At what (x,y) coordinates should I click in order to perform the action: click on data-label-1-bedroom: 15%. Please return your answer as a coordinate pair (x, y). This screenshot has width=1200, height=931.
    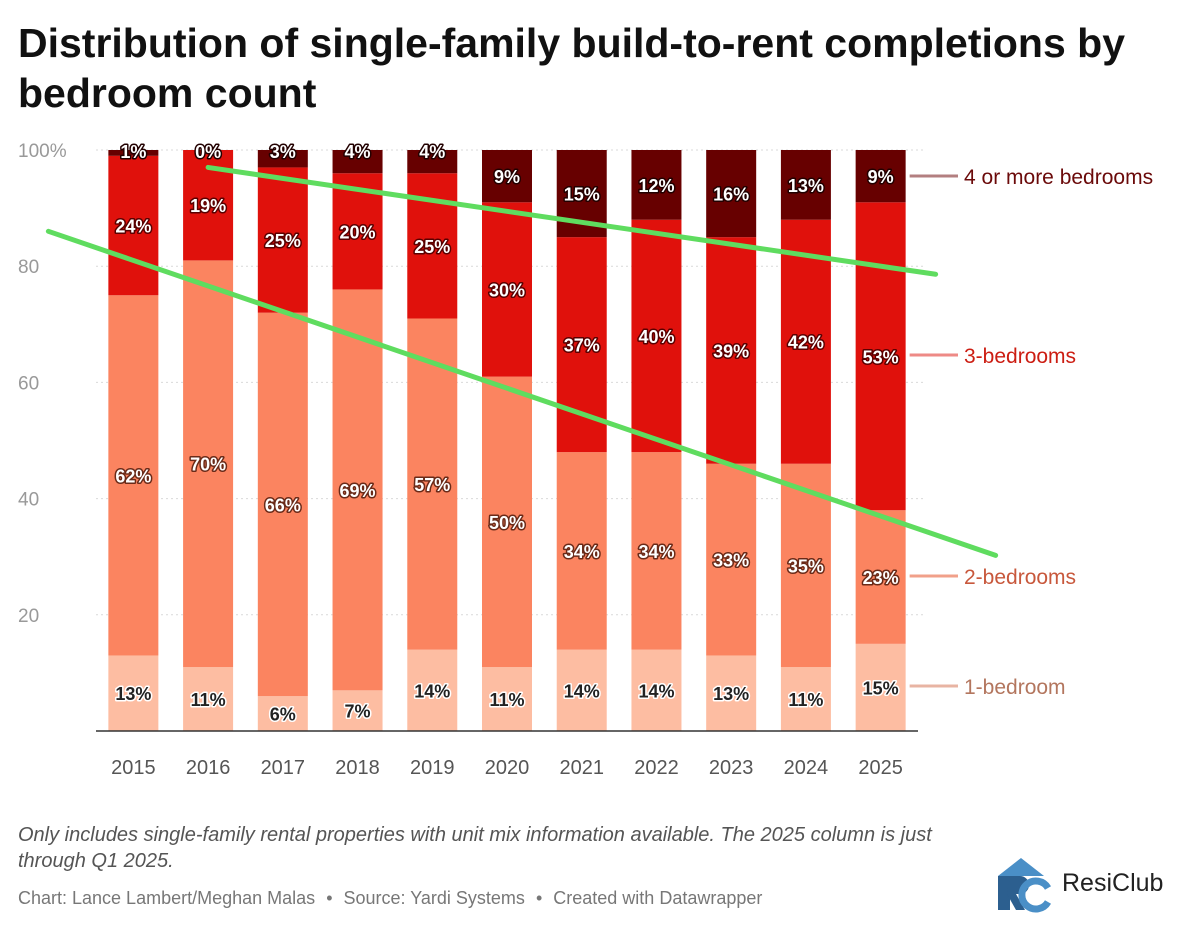
    Looking at the image, I should click on (881, 688).